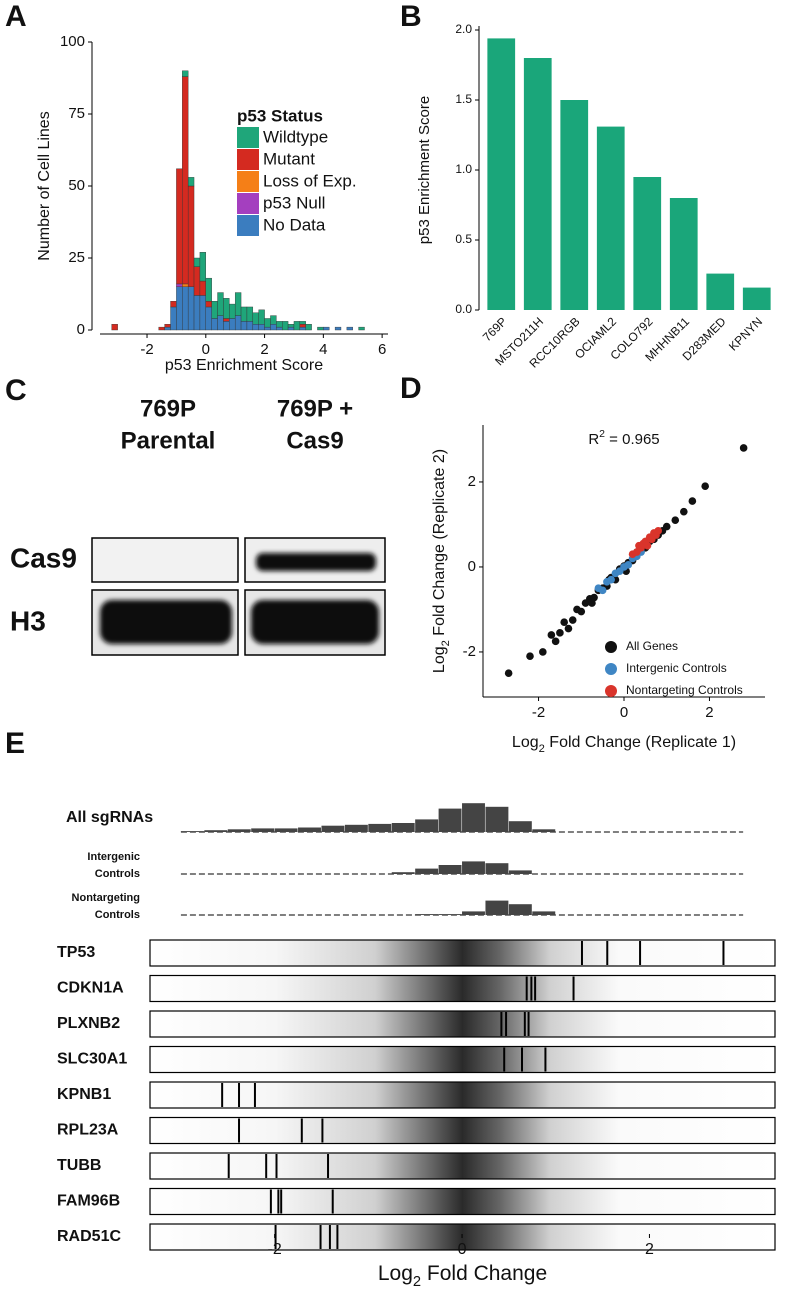 The width and height of the screenshot is (787, 1289). Describe the element at coordinates (472, 566) in the screenshot. I see `y-tick-label: 0` at that location.